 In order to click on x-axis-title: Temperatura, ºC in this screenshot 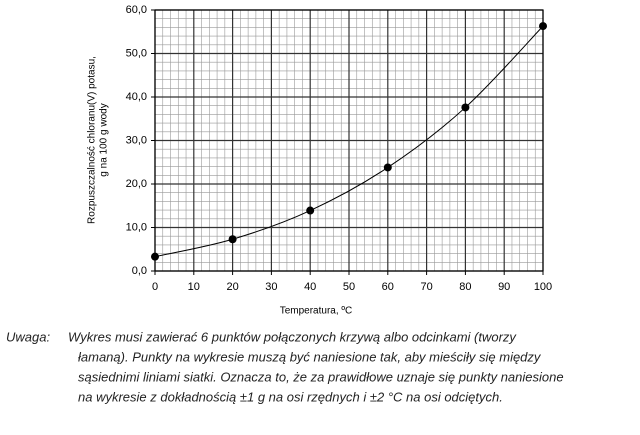, I will do `click(316, 311)`.